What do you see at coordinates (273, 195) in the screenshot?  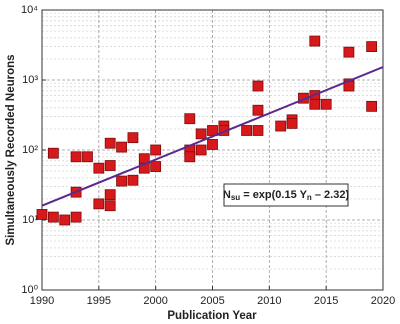 I see `annotation-part: = exp(0.15 Y` at bounding box center [273, 195].